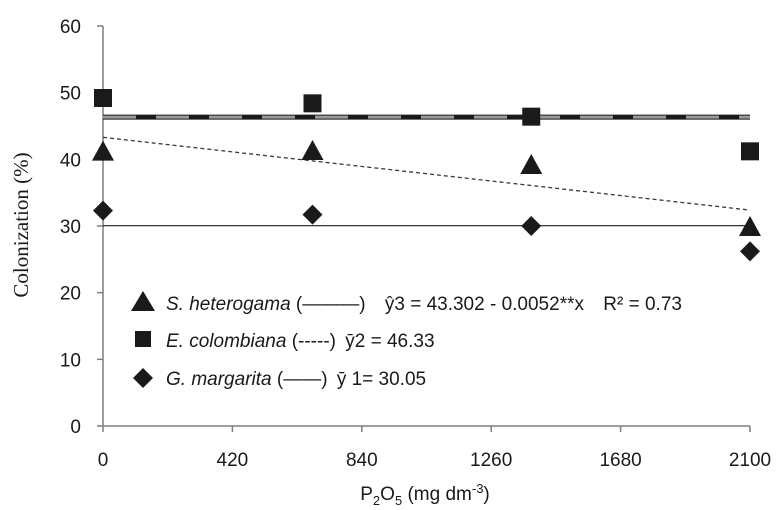 Image resolution: width=777 pixels, height=510 pixels. What do you see at coordinates (21, 224) in the screenshot?
I see `y-axis-label: Colonization (%)` at bounding box center [21, 224].